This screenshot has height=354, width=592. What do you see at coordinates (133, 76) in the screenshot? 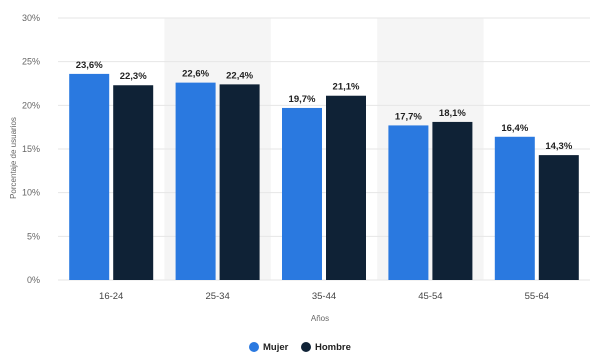
I see `data-label: 22,3%` at bounding box center [133, 76].